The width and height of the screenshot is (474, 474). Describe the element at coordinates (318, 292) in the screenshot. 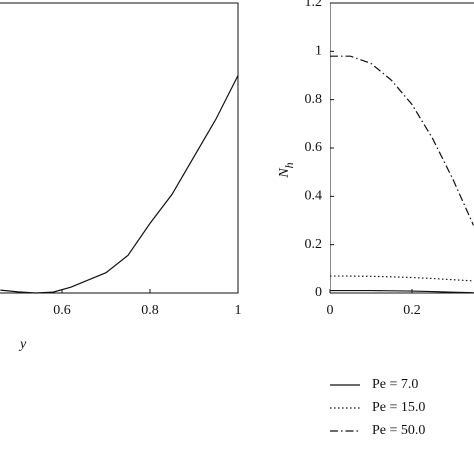

I see `y-tick-label: 0` at that location.